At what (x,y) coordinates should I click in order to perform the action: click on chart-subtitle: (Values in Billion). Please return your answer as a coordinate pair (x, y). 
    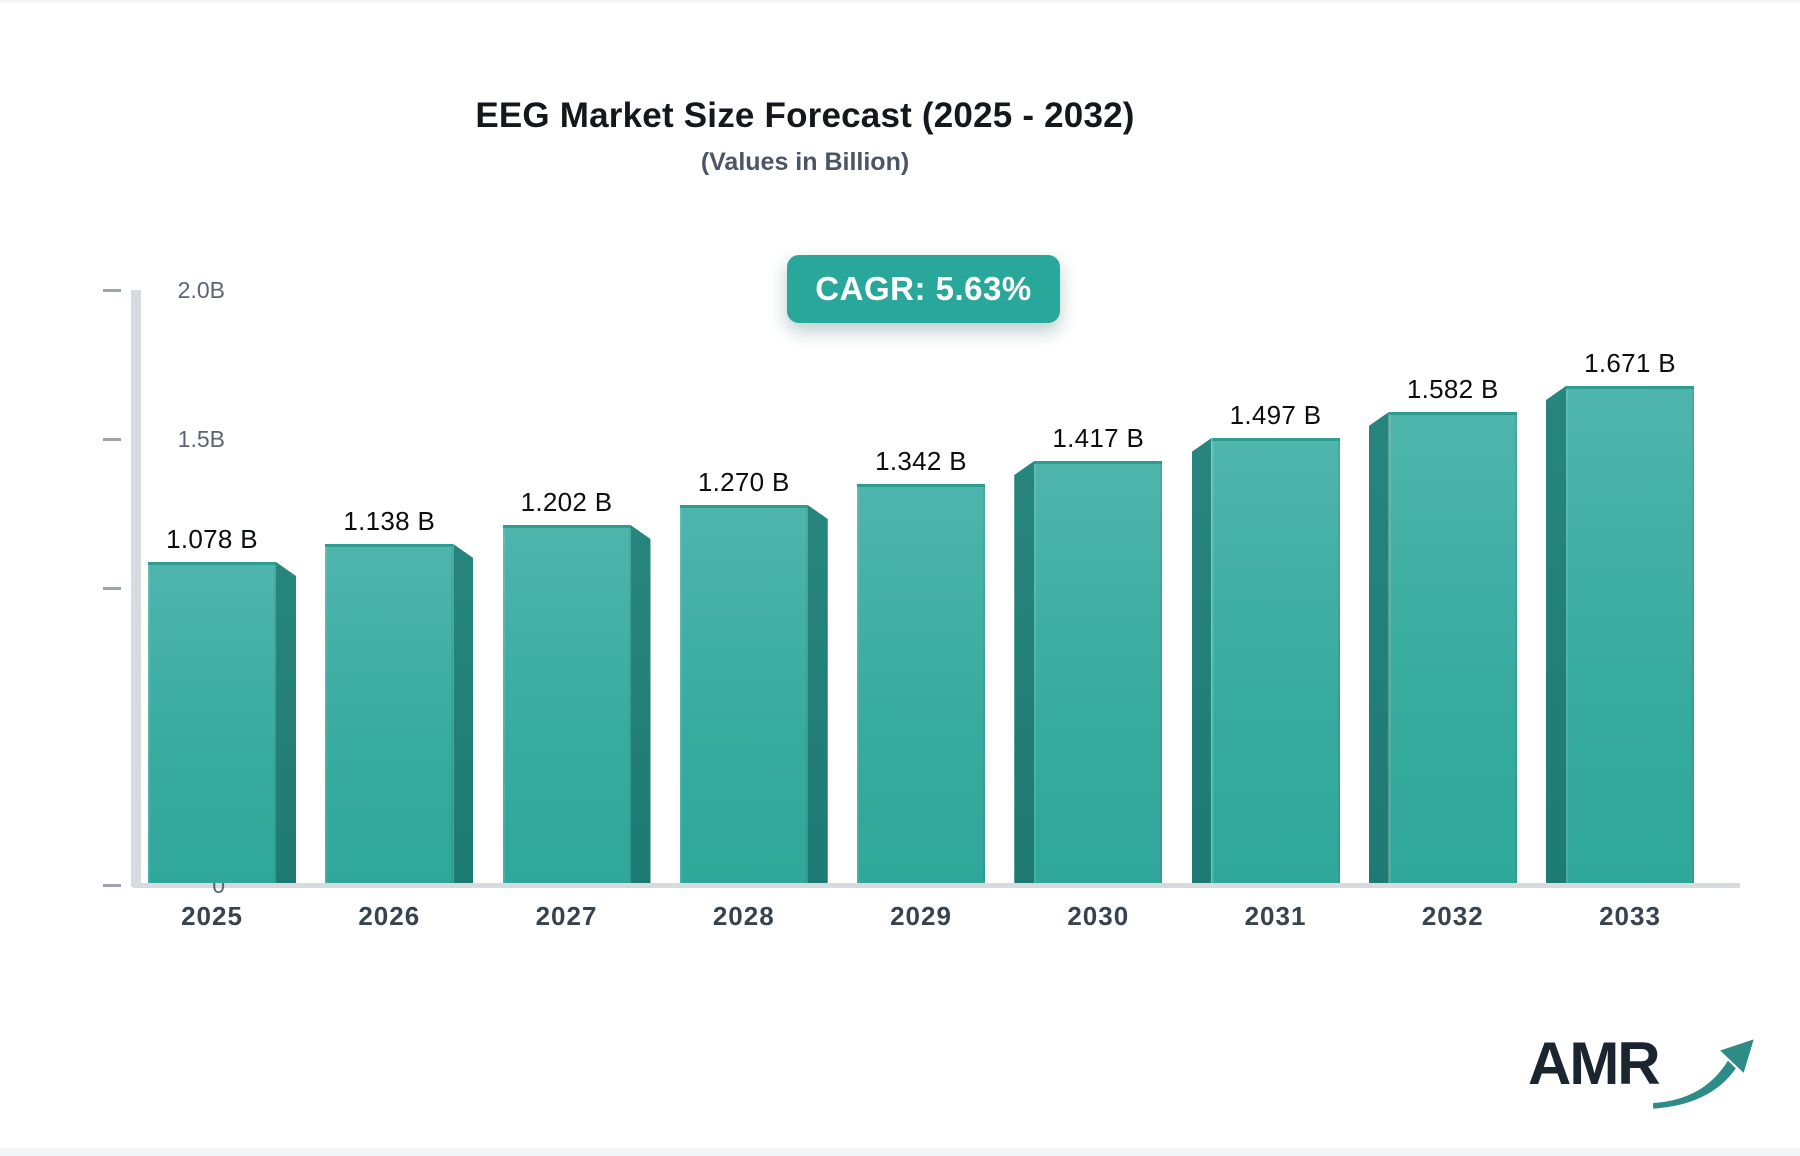
    Looking at the image, I should click on (805, 162).